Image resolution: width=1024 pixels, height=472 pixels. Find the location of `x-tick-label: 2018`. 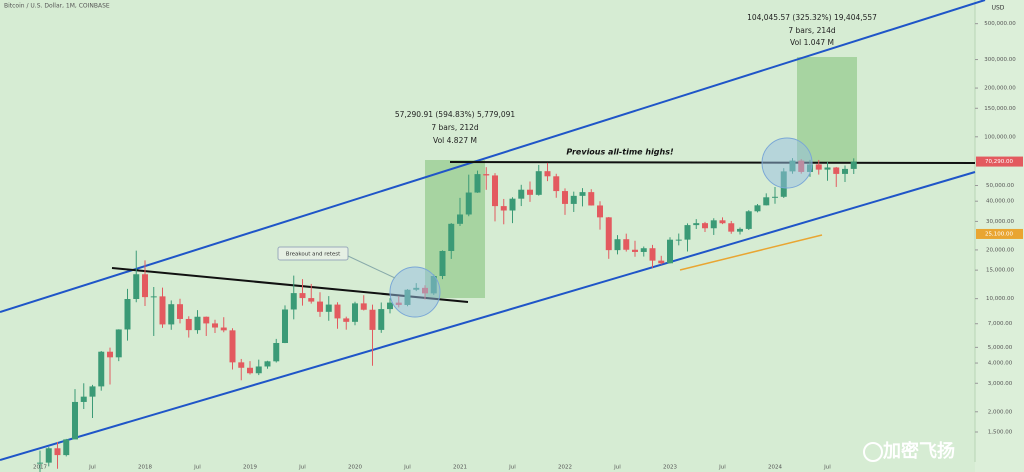

x-tick-label: 2018 is located at coordinates (145, 468).